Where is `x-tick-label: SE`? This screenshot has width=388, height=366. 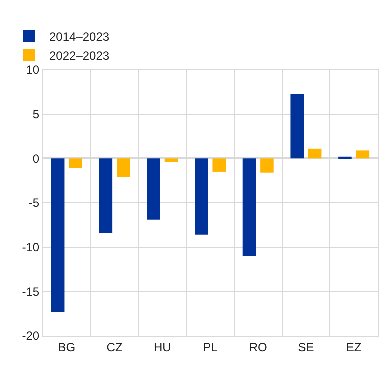 x-tick-label: SE is located at coordinates (306, 347).